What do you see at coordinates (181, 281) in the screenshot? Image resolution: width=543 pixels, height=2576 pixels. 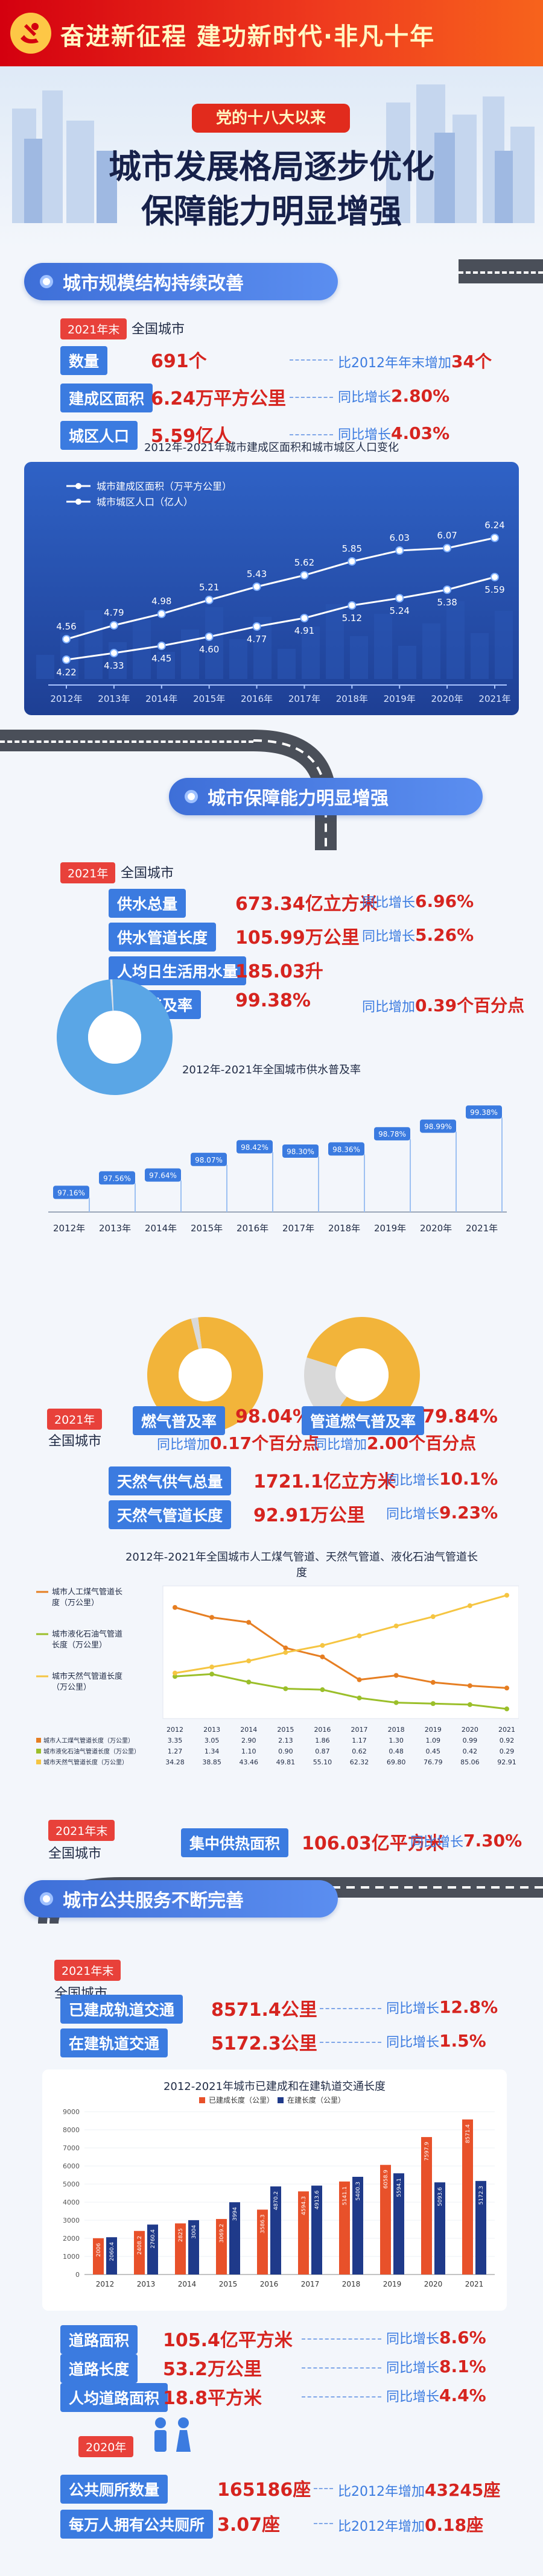 I see `section1-header: 城市规模结构持续改善` at bounding box center [181, 281].